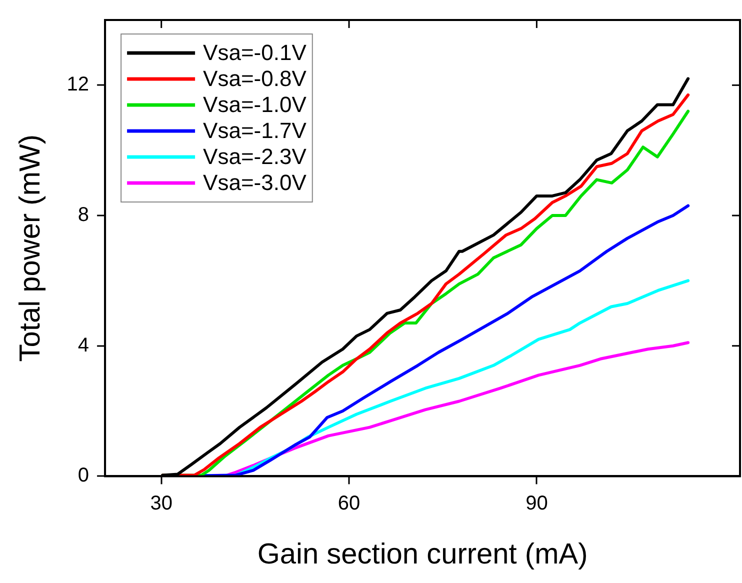  What do you see at coordinates (84, 475) in the screenshot?
I see `y-tick-label: 0` at bounding box center [84, 475].